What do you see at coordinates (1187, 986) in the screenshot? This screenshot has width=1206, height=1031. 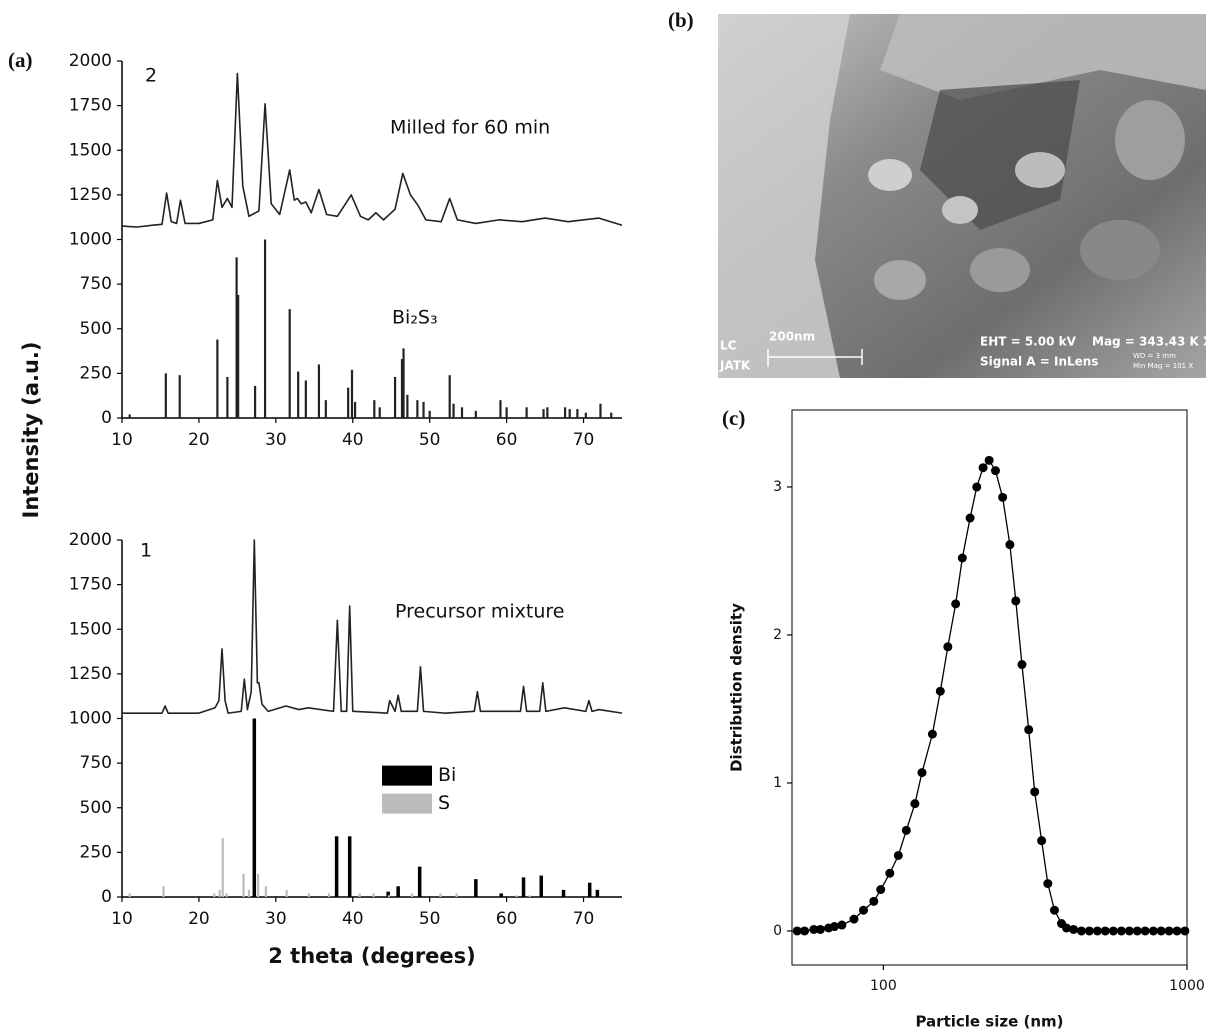 I see `x-tick-label: 1000` at bounding box center [1187, 986].